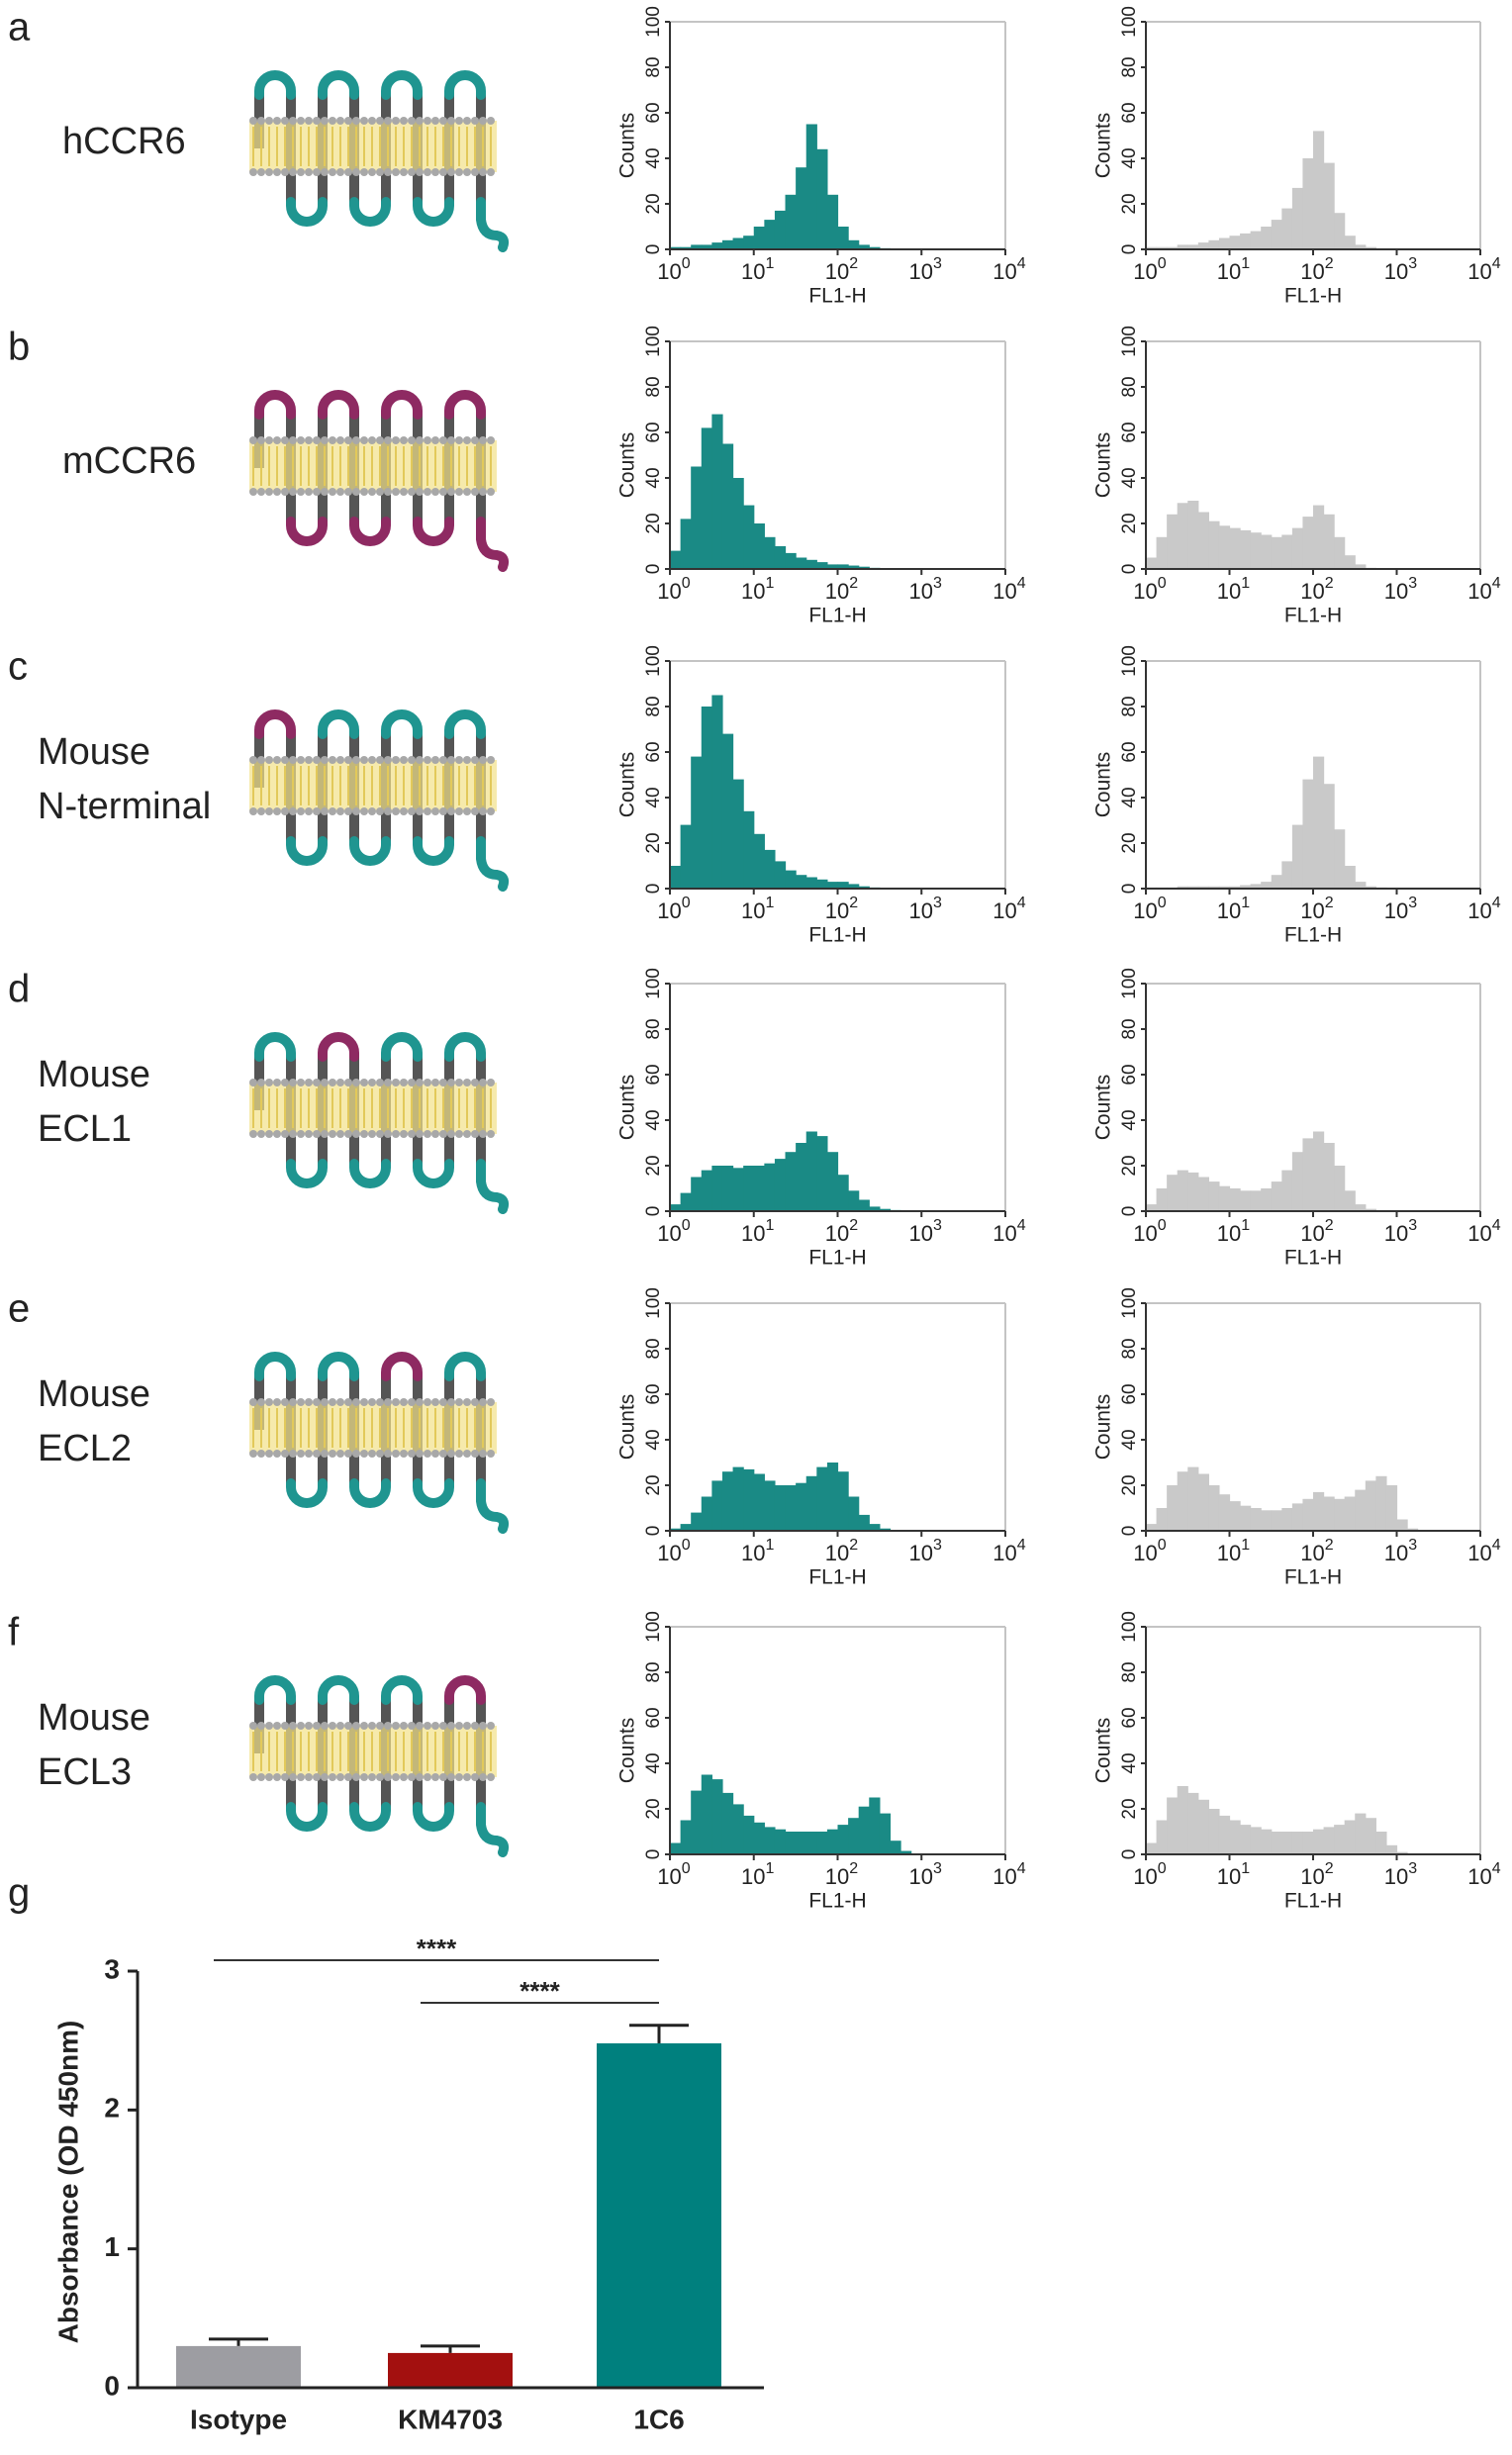 This screenshot has height=2455, width=1512. I want to click on x-tick-label: 10¹, so click(758, 1231).